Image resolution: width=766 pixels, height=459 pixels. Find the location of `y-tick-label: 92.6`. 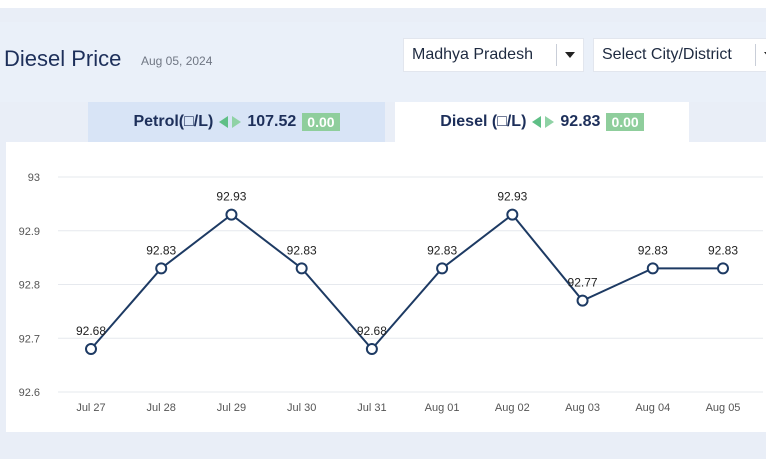

y-tick-label: 92.6 is located at coordinates (29, 393).